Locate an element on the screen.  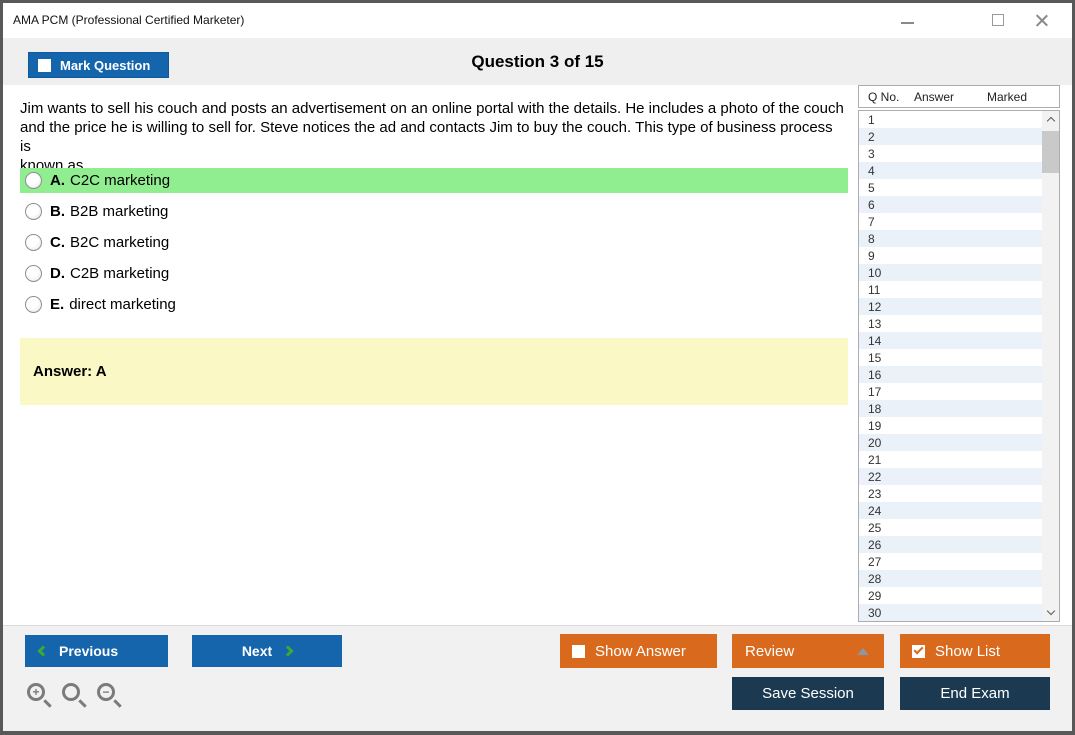
question-list-row: 3 is located at coordinates (950, 153).